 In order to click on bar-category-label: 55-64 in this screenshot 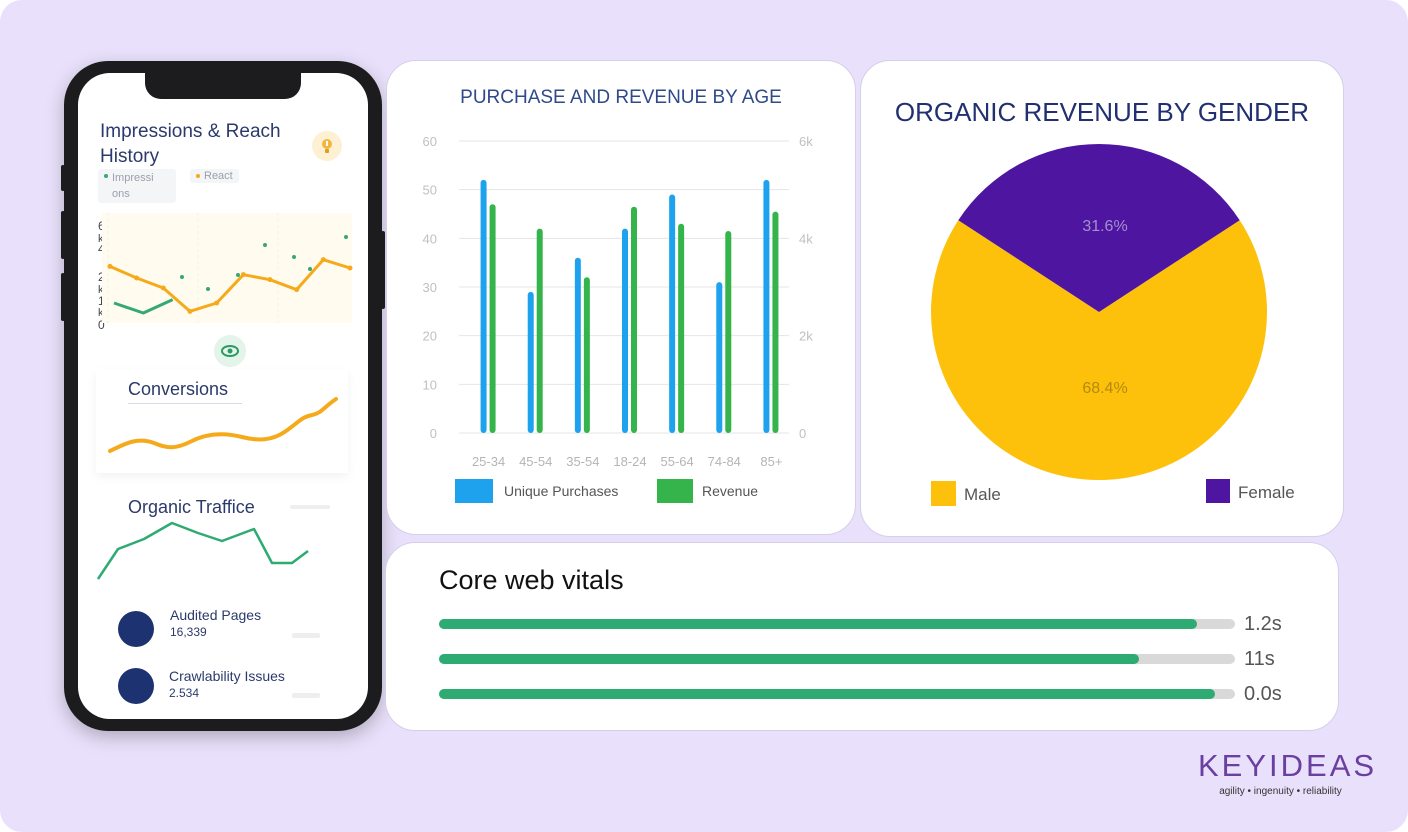, I will do `click(677, 461)`.